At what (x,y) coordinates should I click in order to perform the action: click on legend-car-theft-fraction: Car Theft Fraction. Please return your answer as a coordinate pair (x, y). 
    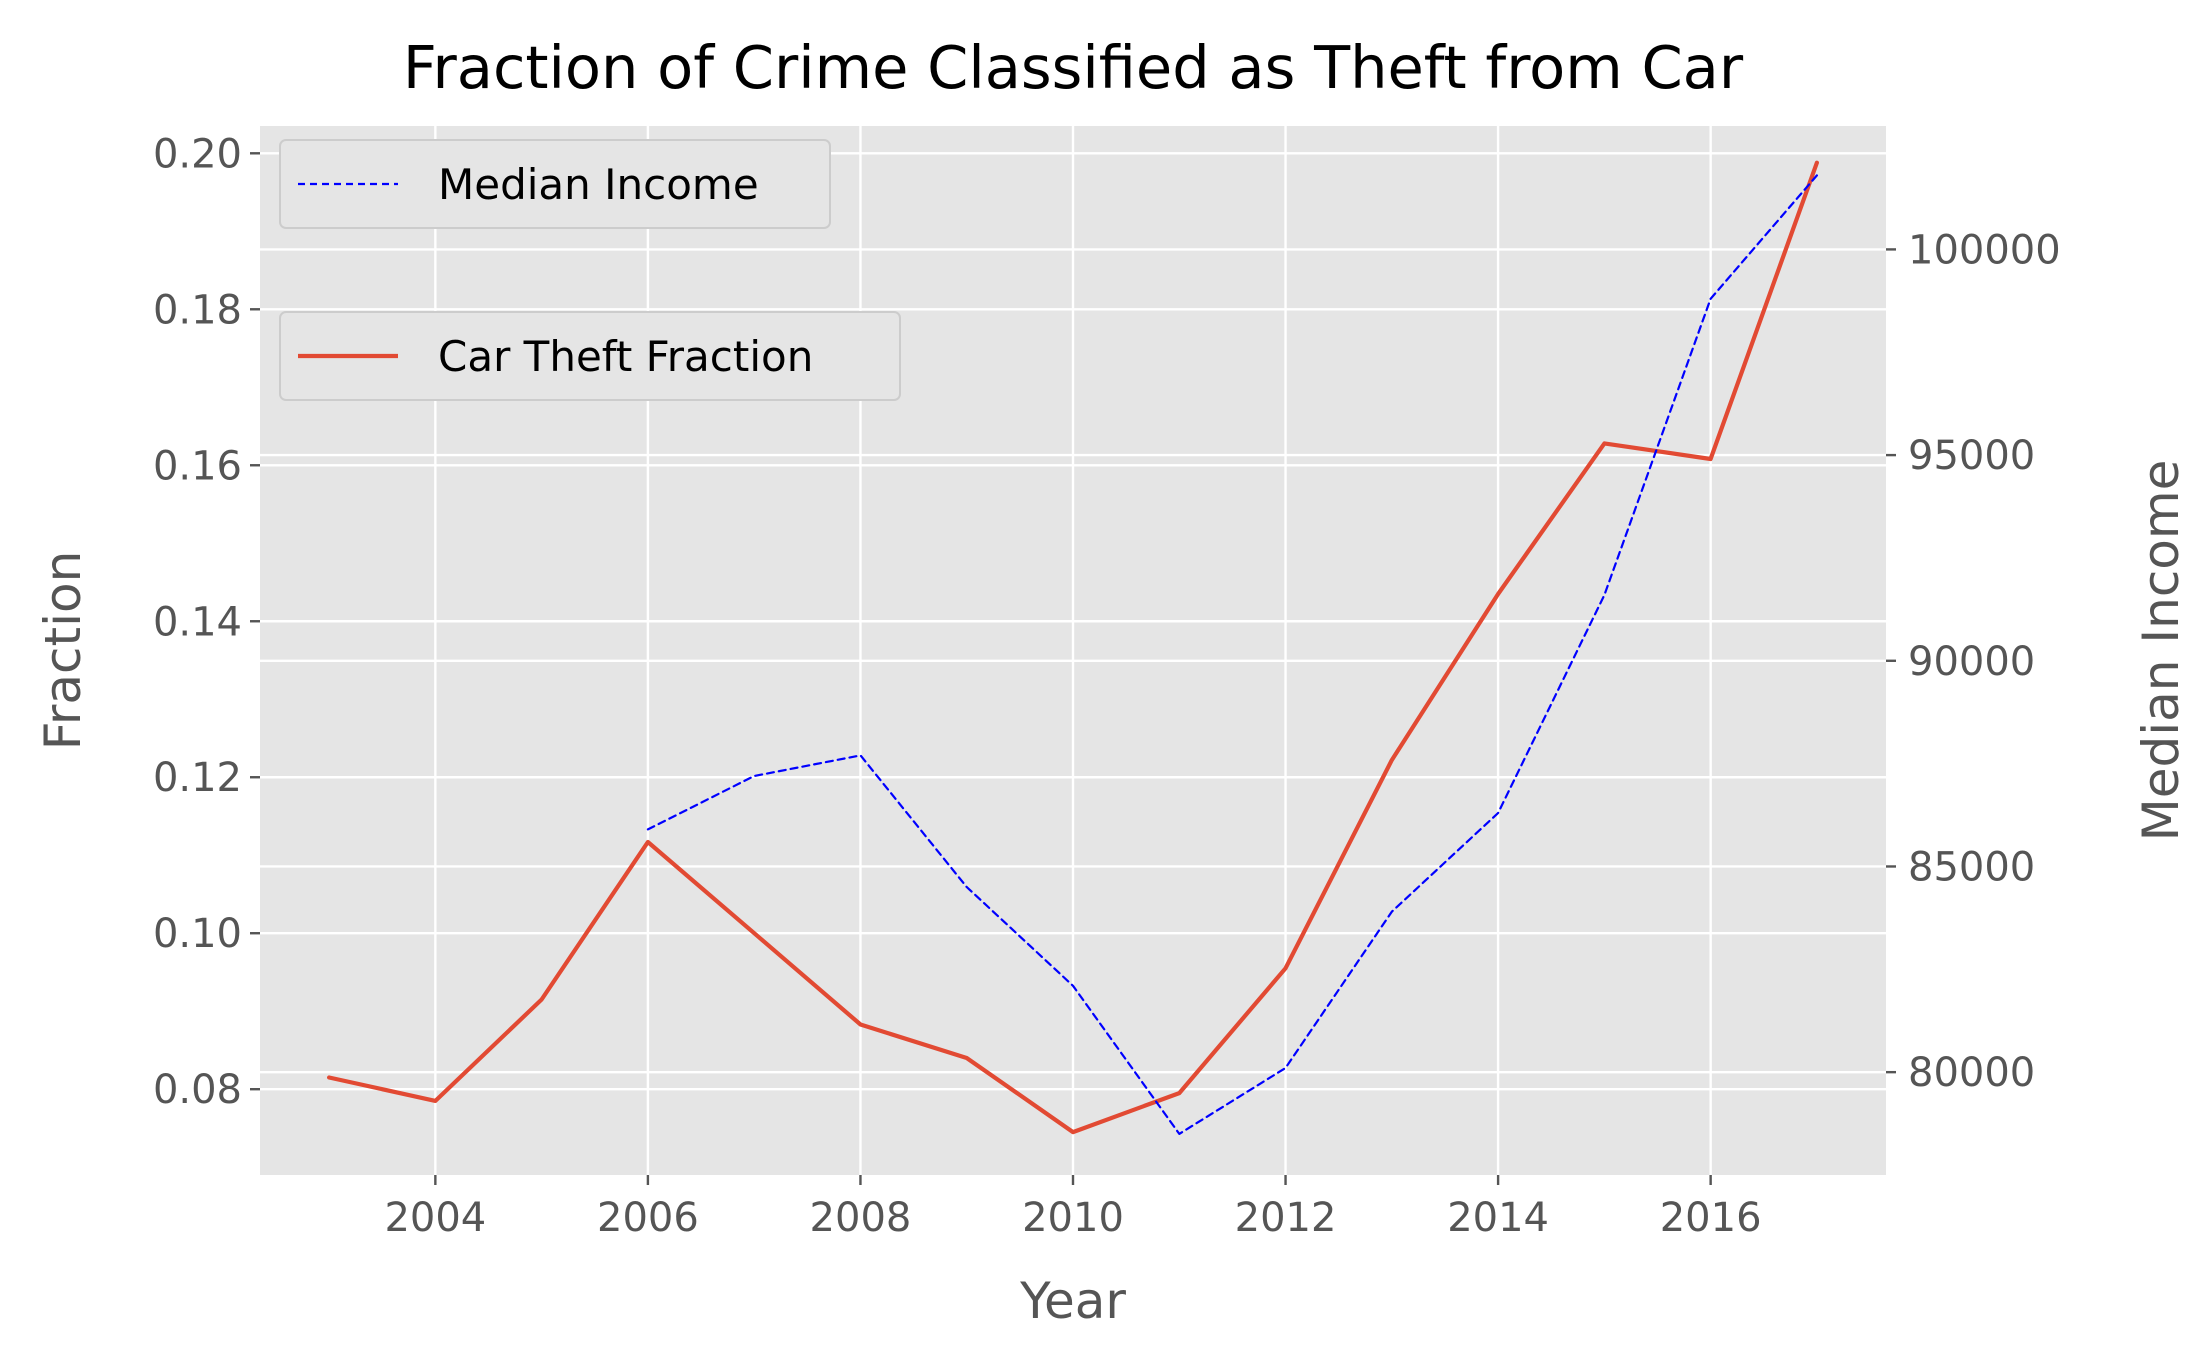
    Looking at the image, I should click on (590, 356).